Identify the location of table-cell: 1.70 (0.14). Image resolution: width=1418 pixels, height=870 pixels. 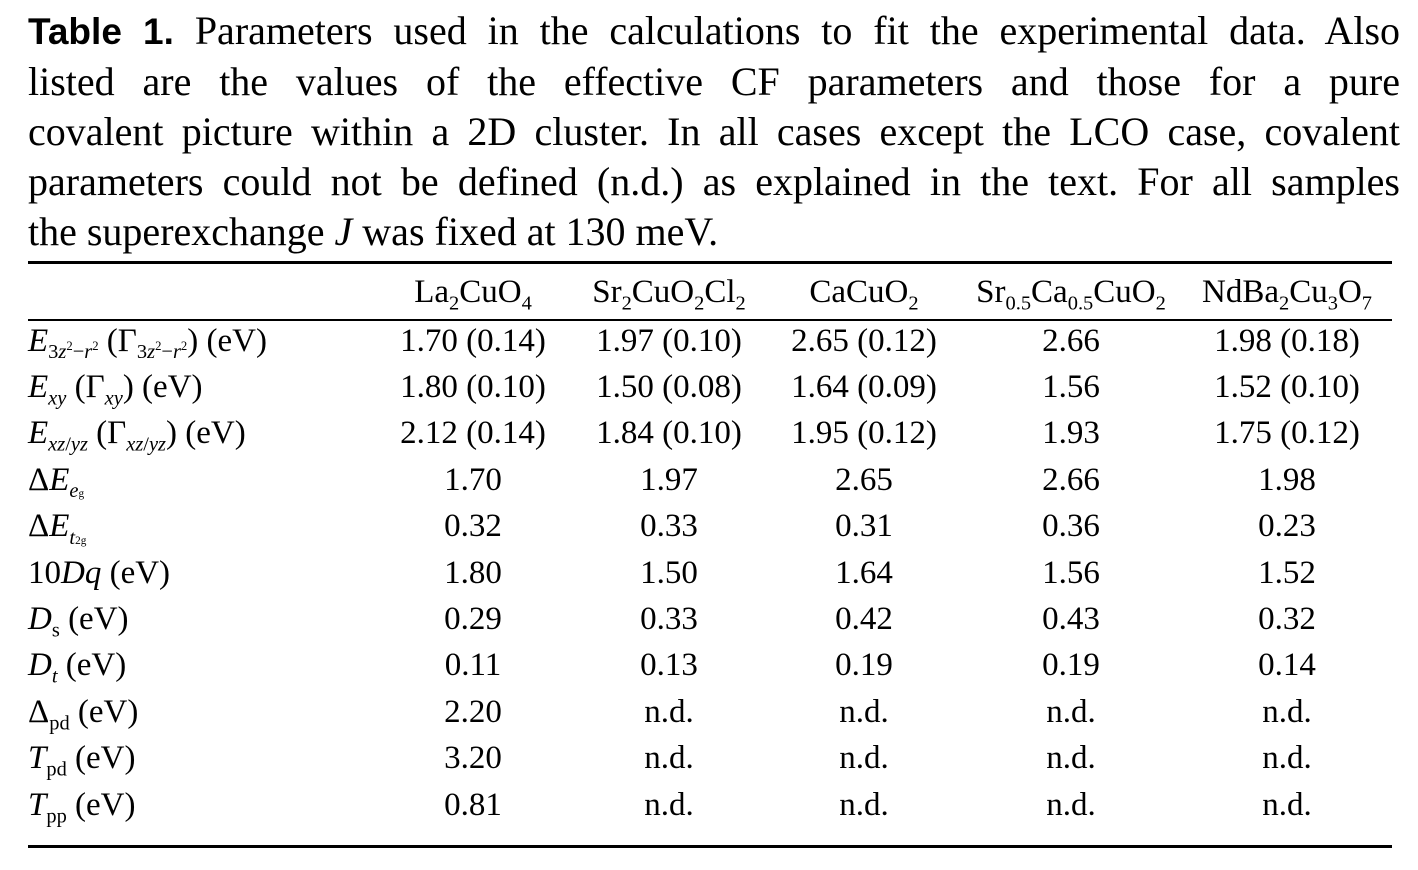
(473, 340).